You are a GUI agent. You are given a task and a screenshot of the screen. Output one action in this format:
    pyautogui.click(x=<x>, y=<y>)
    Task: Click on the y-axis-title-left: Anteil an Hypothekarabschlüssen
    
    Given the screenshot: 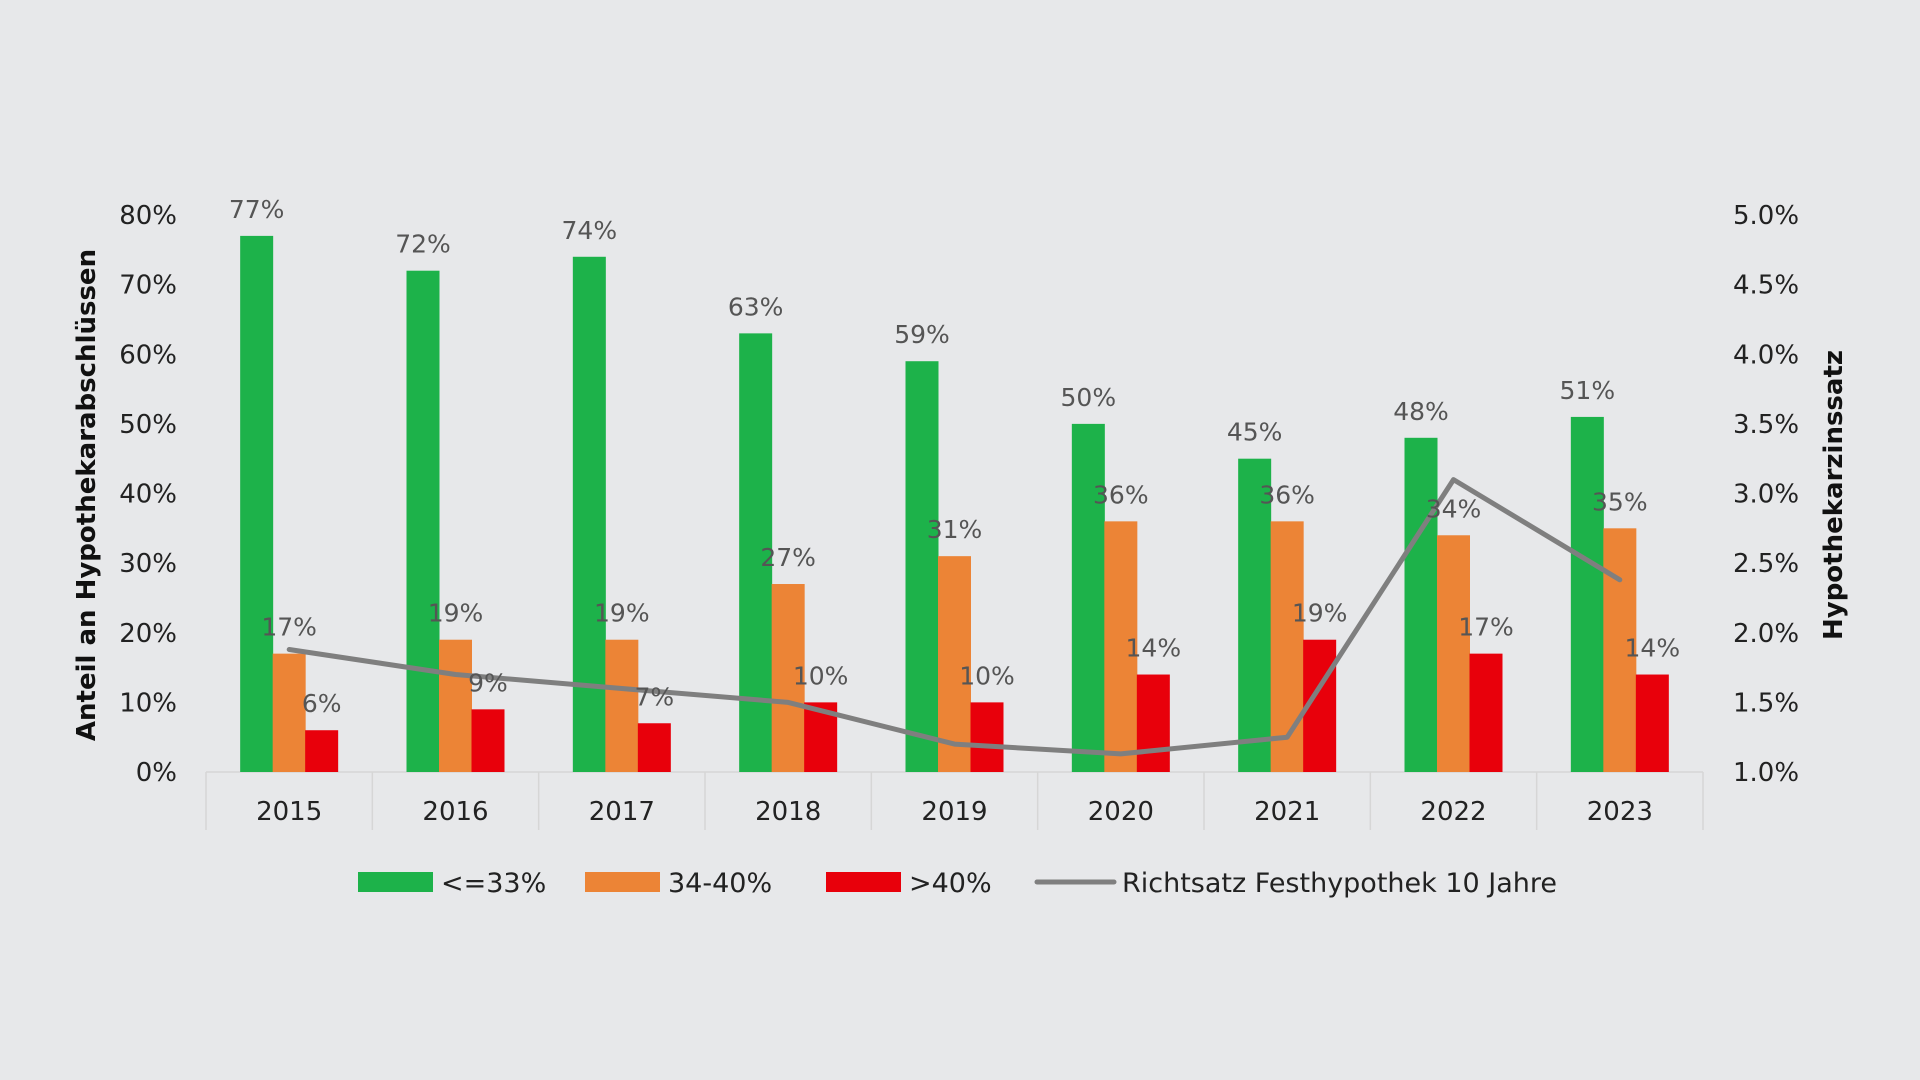 What is the action you would take?
    pyautogui.click(x=87, y=495)
    